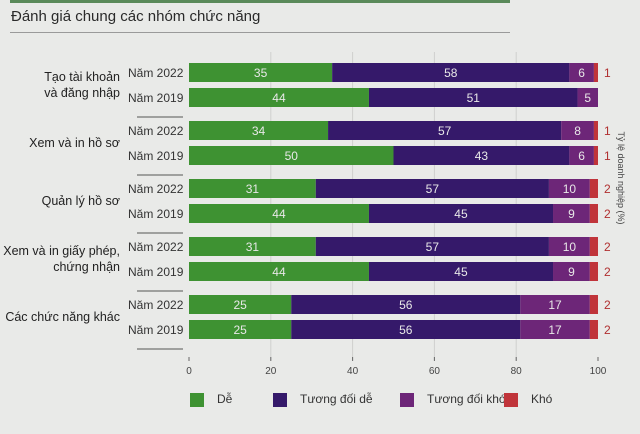  I want to click on group-label: và đăng nhập, so click(82, 93).